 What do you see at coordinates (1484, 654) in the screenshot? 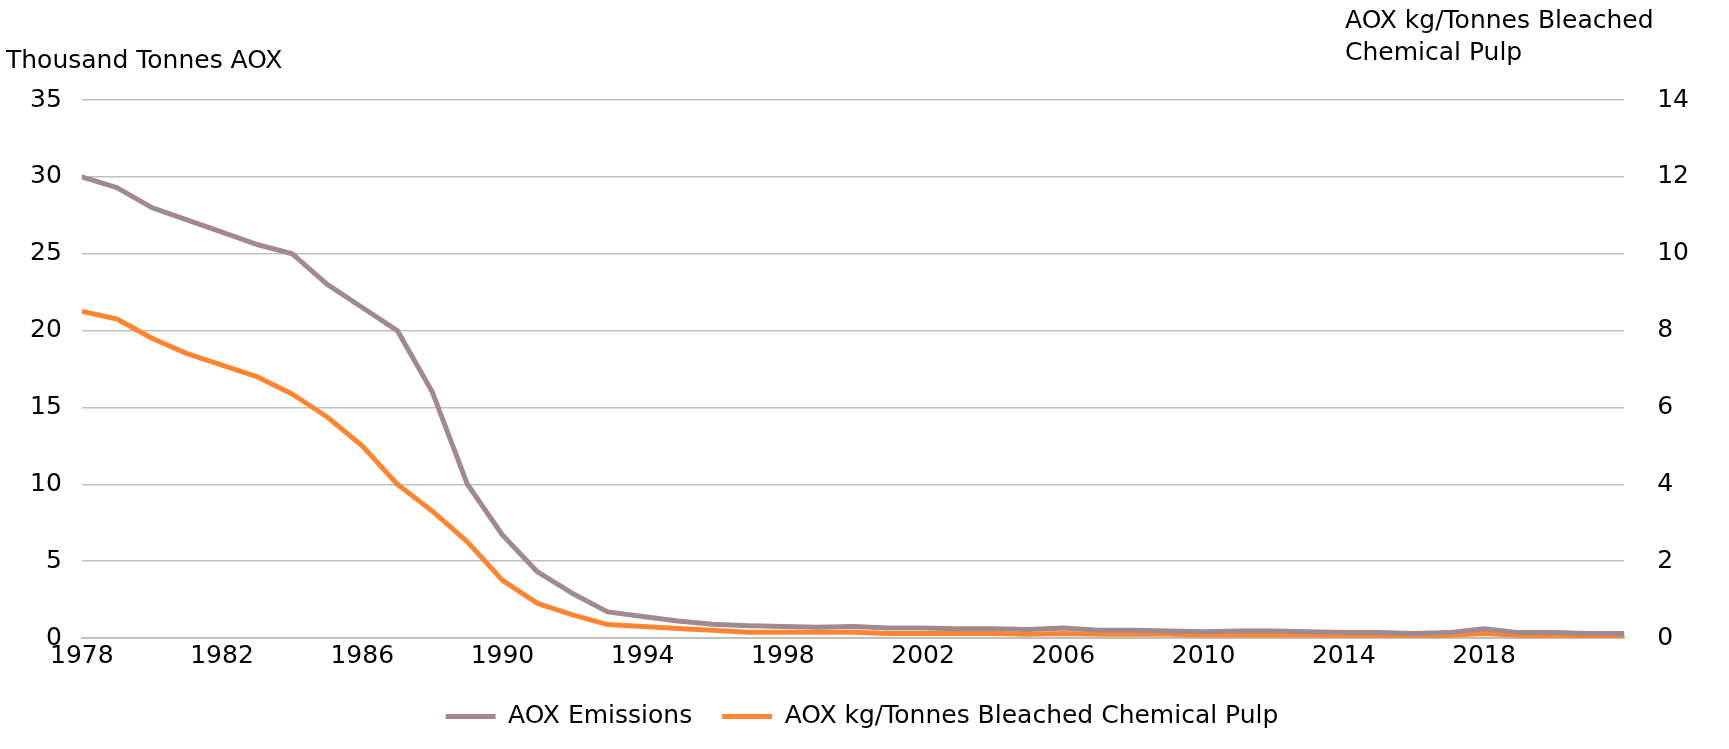
I see `x-tick-label: 2018` at bounding box center [1484, 654].